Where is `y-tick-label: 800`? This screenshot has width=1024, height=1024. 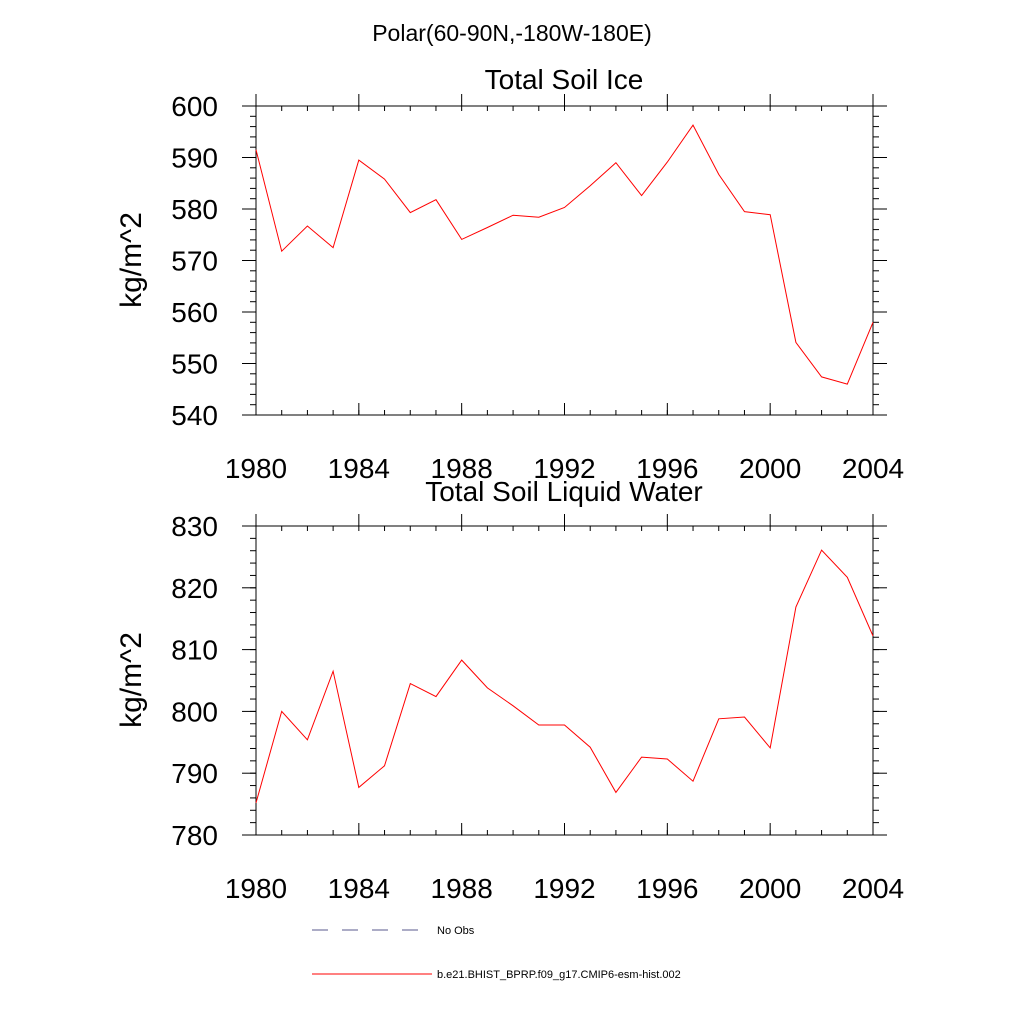
y-tick-label: 800 is located at coordinates (194, 711).